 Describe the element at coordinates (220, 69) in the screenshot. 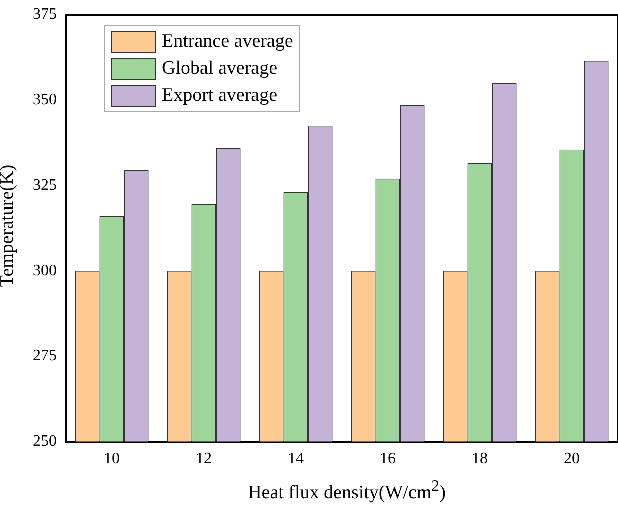

I see `legend-label: Global average` at that location.